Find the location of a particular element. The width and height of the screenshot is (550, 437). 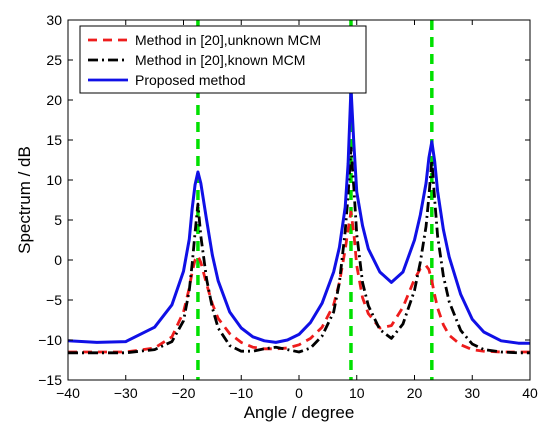

y-tick-label: 30 is located at coordinates (54, 20).